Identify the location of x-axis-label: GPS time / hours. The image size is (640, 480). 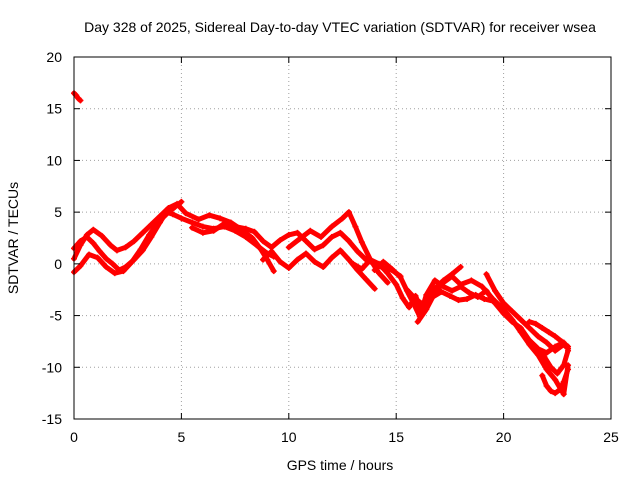
(340, 465).